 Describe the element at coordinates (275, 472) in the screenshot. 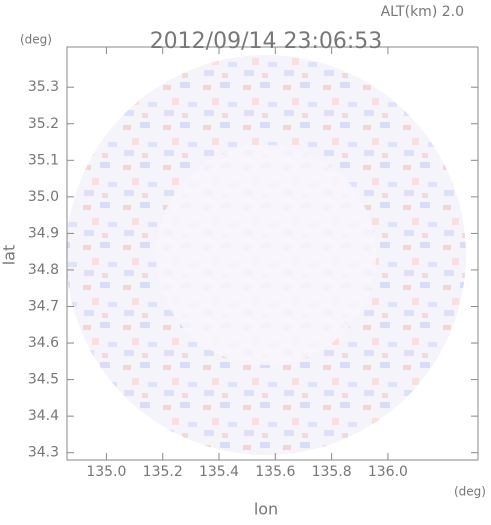

I see `x-tick-label: 135.6` at that location.